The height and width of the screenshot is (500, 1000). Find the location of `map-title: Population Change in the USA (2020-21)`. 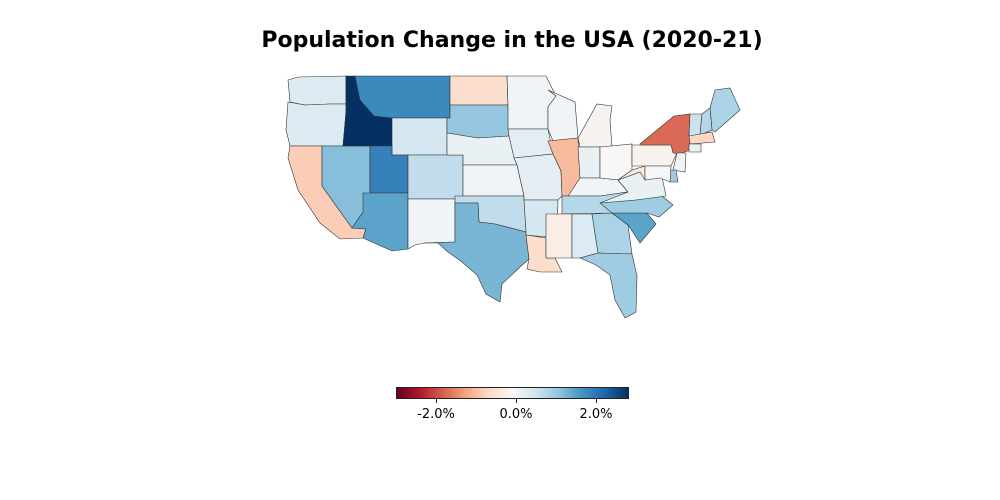

map-title: Population Change in the USA (2020-21) is located at coordinates (512, 40).